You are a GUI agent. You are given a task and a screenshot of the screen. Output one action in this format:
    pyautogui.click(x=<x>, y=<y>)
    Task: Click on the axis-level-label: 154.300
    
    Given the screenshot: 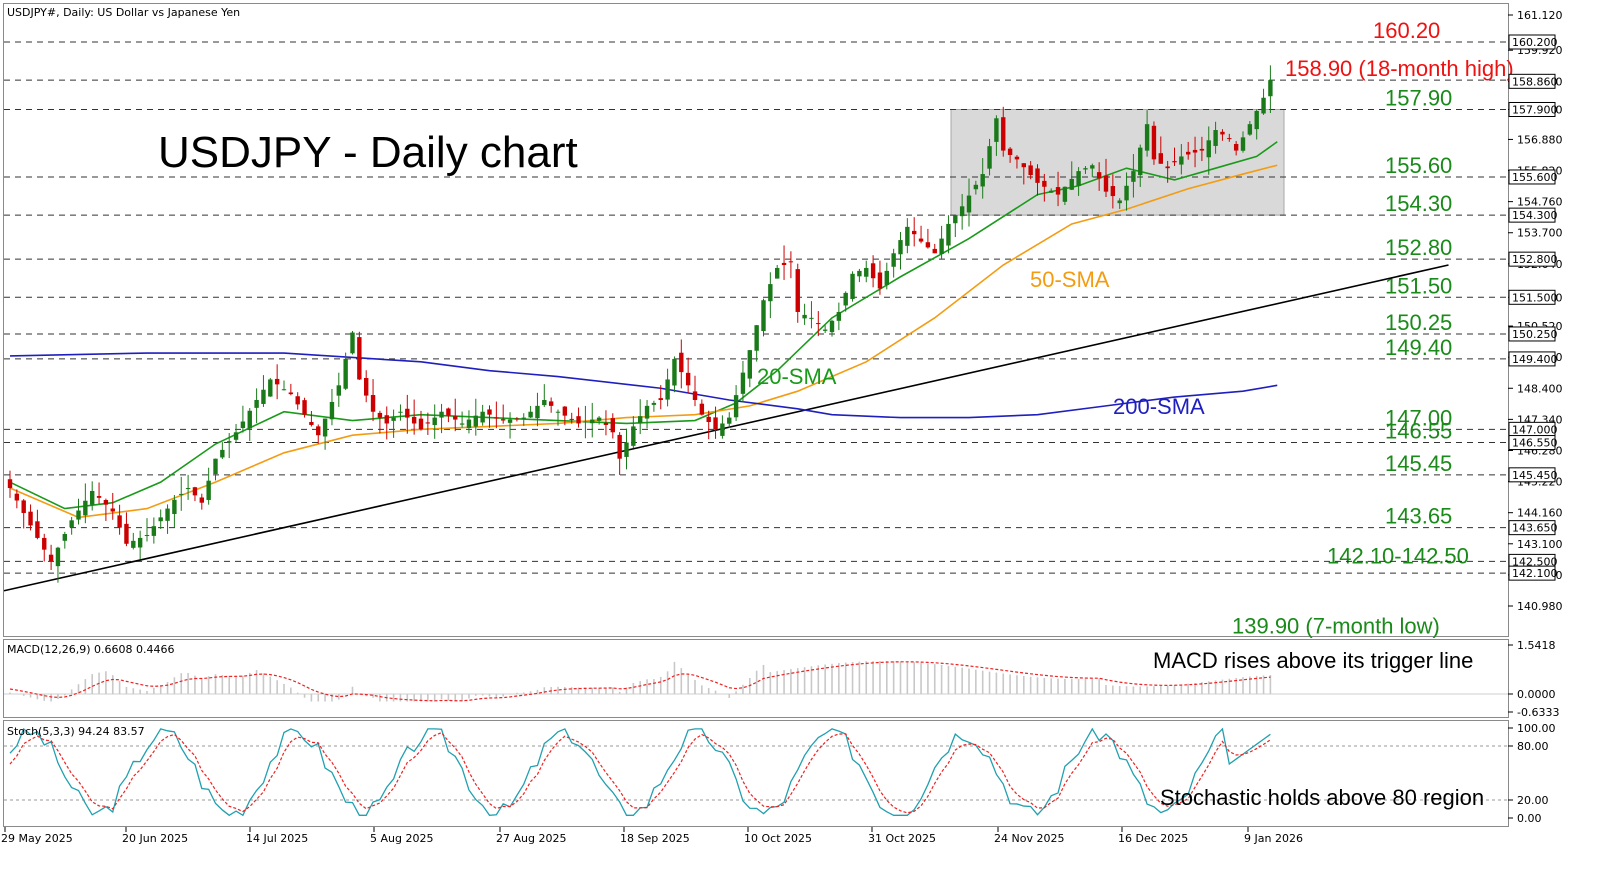 What is the action you would take?
    pyautogui.click(x=1535, y=215)
    